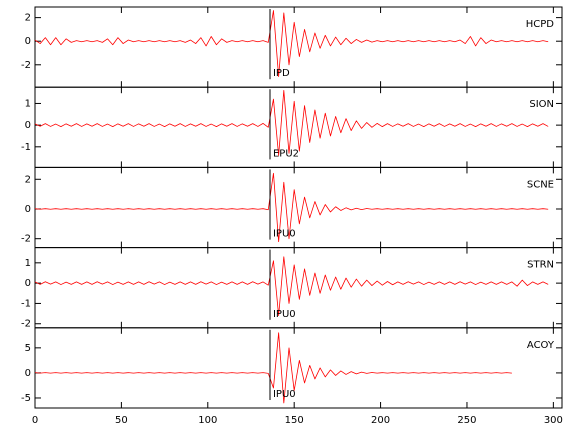  What do you see at coordinates (553, 420) in the screenshot?
I see `x-tick-label: 300` at bounding box center [553, 420].